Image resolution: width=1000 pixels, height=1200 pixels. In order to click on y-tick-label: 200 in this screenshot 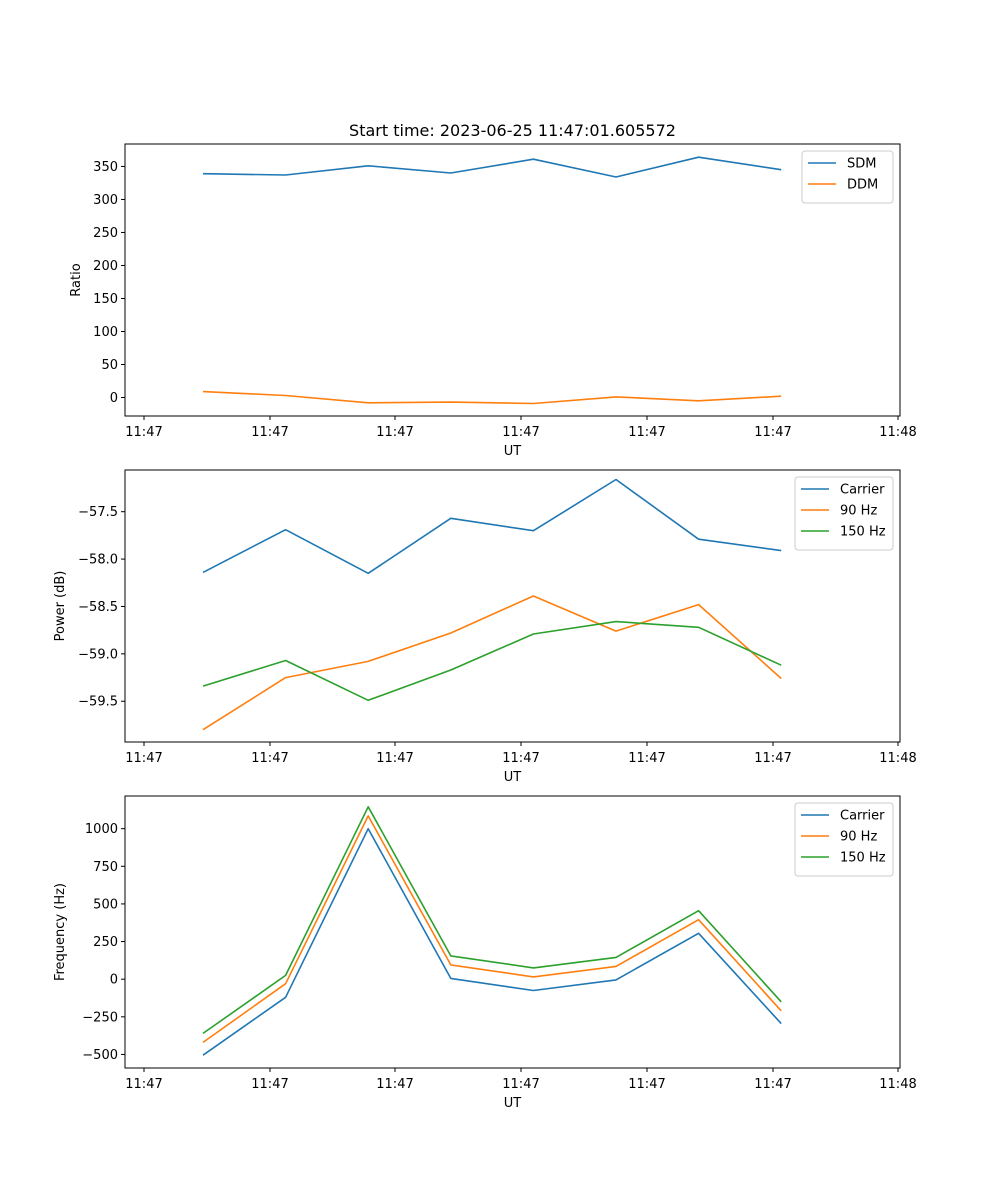, I will do `click(105, 266)`.